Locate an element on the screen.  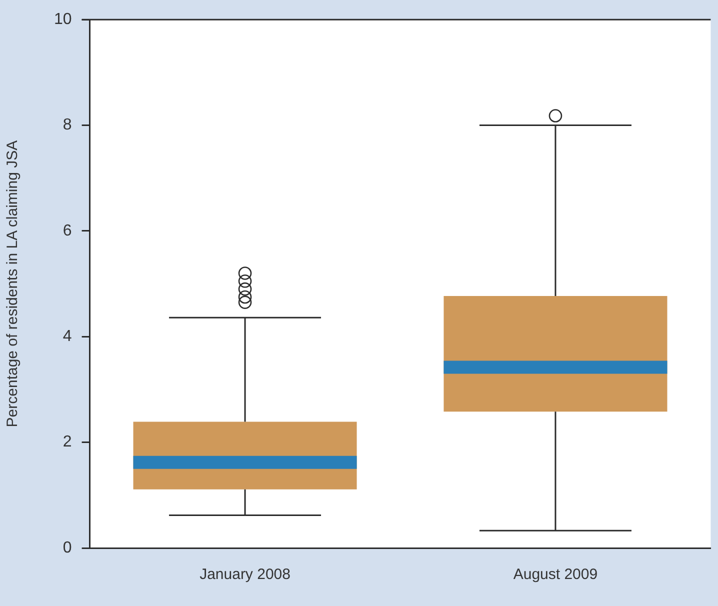
y-tick-label: 10 is located at coordinates (63, 19).